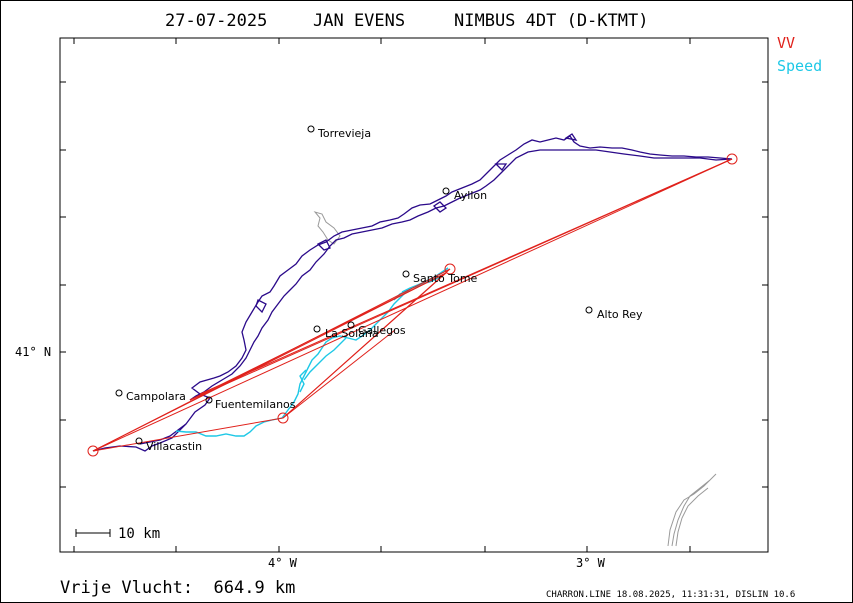 The image size is (853, 603). Describe the element at coordinates (786, 43) in the screenshot. I see `legend-vv: VV` at that location.